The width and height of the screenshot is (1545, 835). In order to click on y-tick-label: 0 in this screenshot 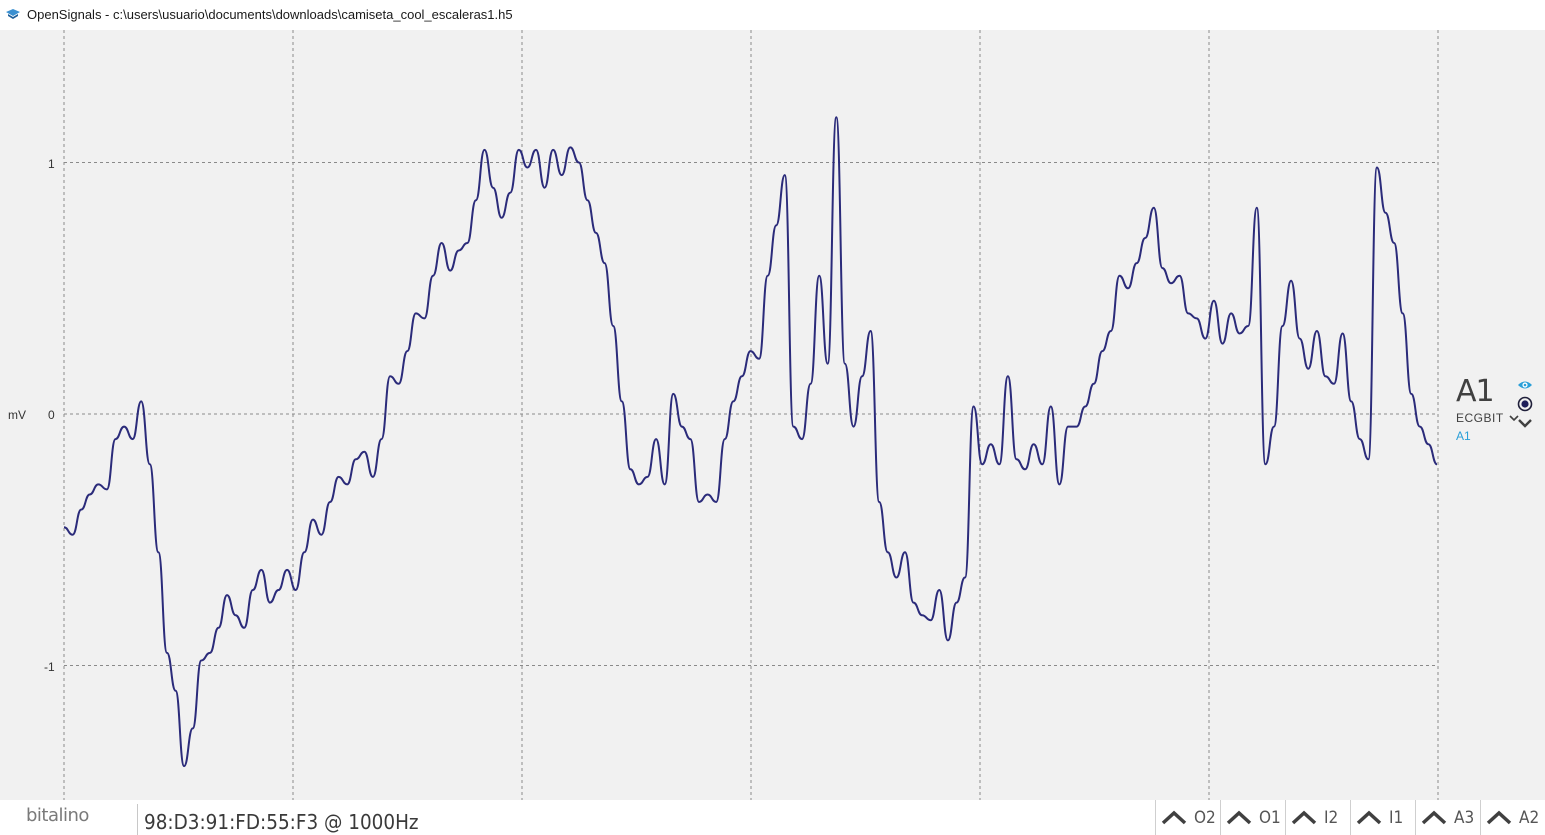, I will do `click(51, 415)`.